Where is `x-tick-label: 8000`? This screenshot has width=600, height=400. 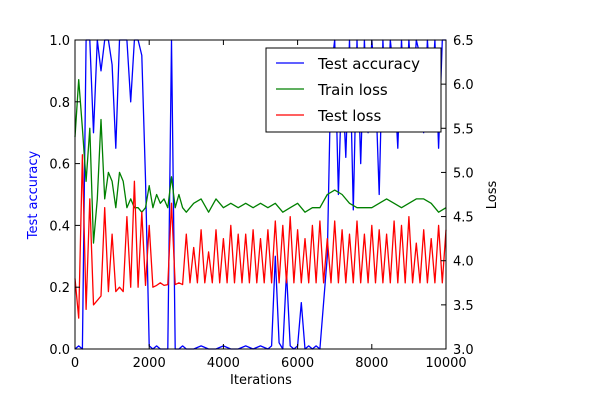
x-tick-label: 8000 is located at coordinates (371, 363).